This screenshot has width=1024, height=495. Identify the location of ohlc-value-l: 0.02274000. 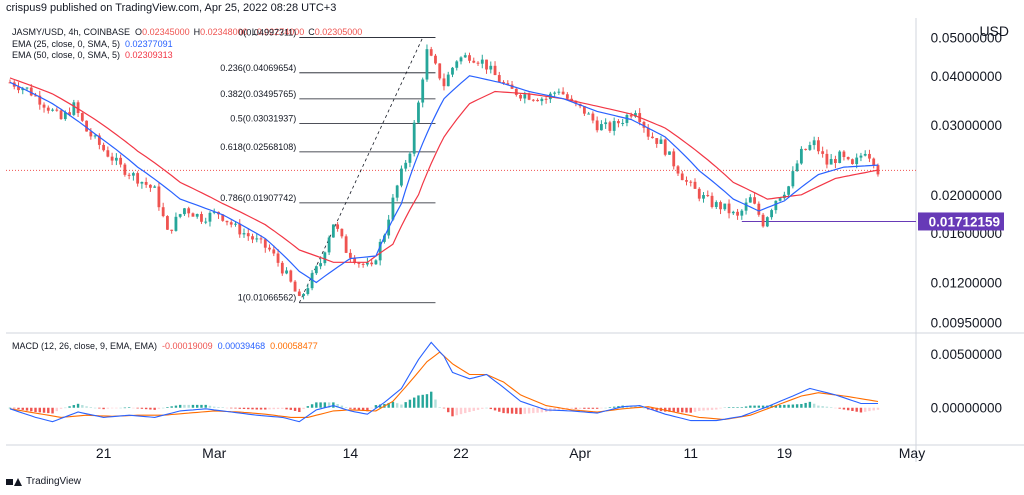
(280, 32).